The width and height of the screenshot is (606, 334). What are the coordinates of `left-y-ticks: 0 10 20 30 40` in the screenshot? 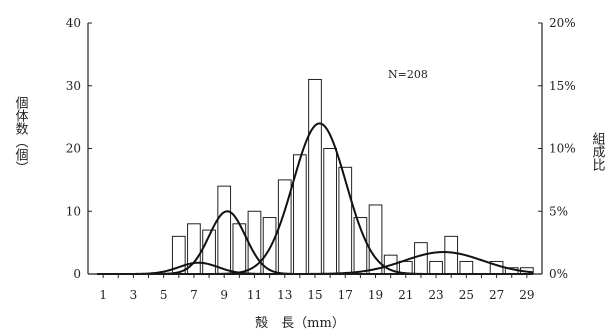 It's located at (79, 148).